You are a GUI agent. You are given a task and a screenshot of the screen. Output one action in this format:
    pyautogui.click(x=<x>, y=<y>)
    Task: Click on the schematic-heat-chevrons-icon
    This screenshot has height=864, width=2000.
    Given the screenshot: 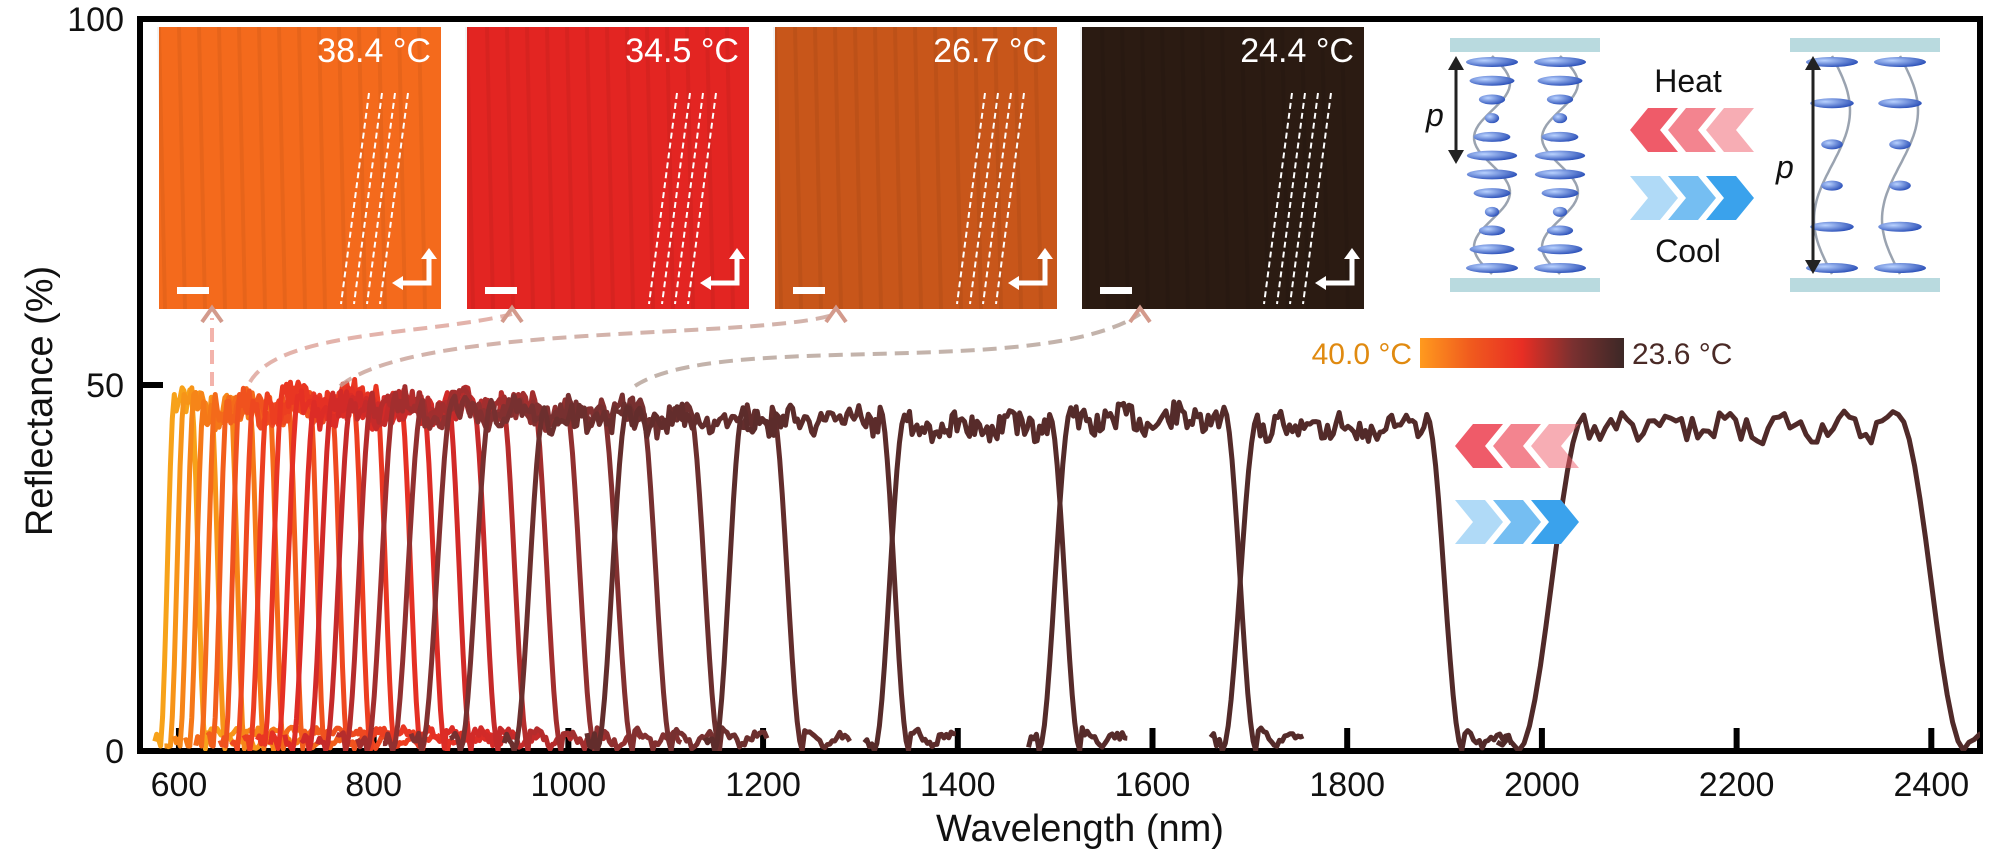 What is the action you would take?
    pyautogui.click(x=1692, y=130)
    